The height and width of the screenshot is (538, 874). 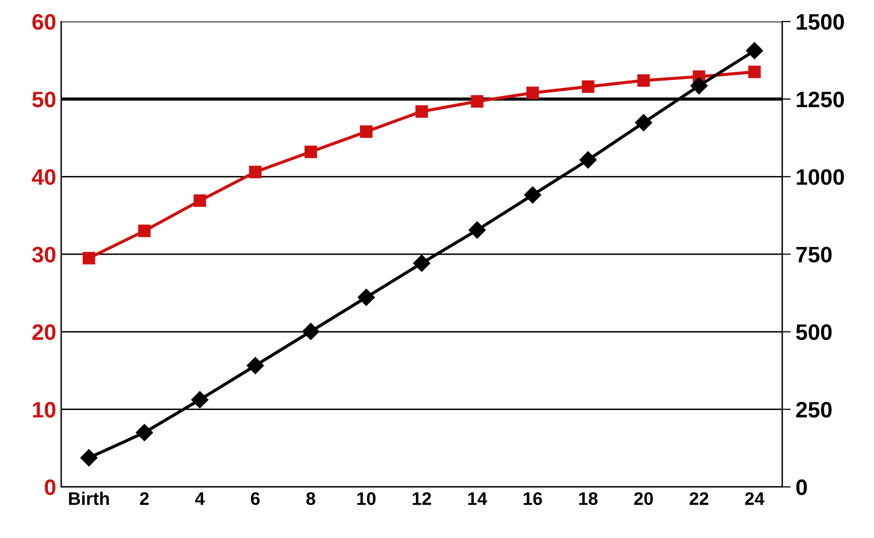 What do you see at coordinates (89, 498) in the screenshot?
I see `x-tick-label: Birth` at bounding box center [89, 498].